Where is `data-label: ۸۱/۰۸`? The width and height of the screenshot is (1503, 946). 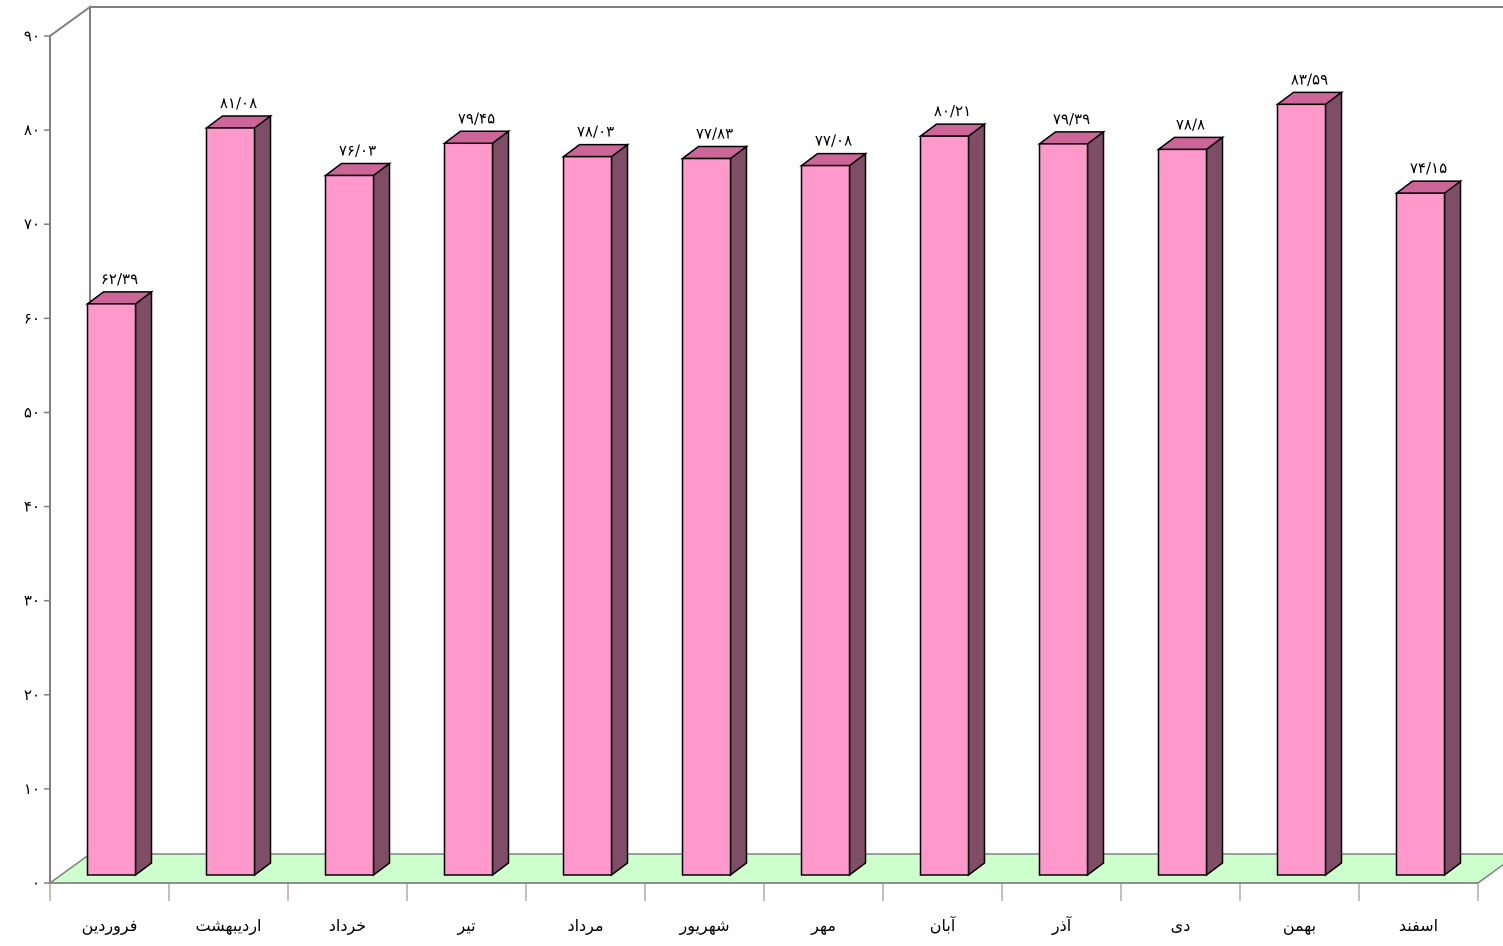
data-label: ۸۱/۰۸ is located at coordinates (238, 103).